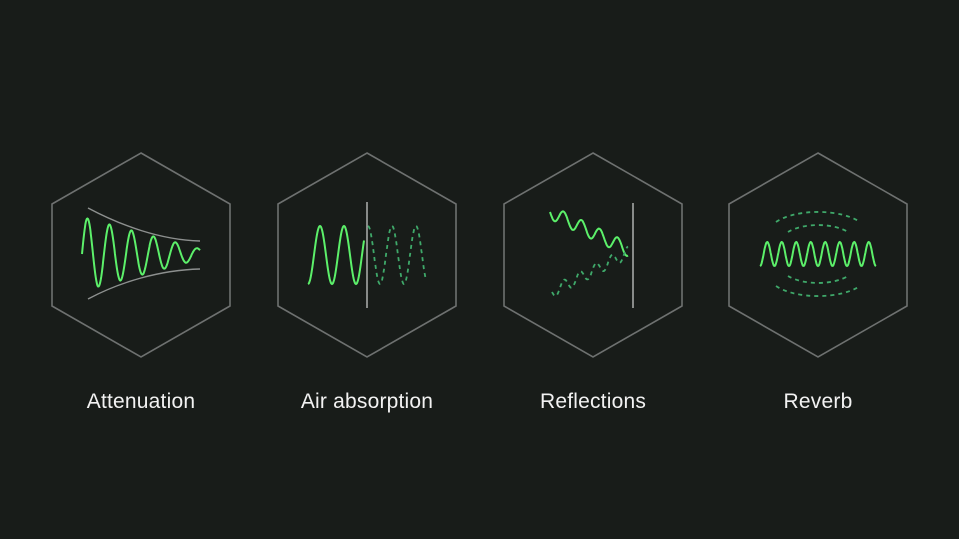 The image size is (959, 539). I want to click on reflections-hexagon, so click(593, 255).